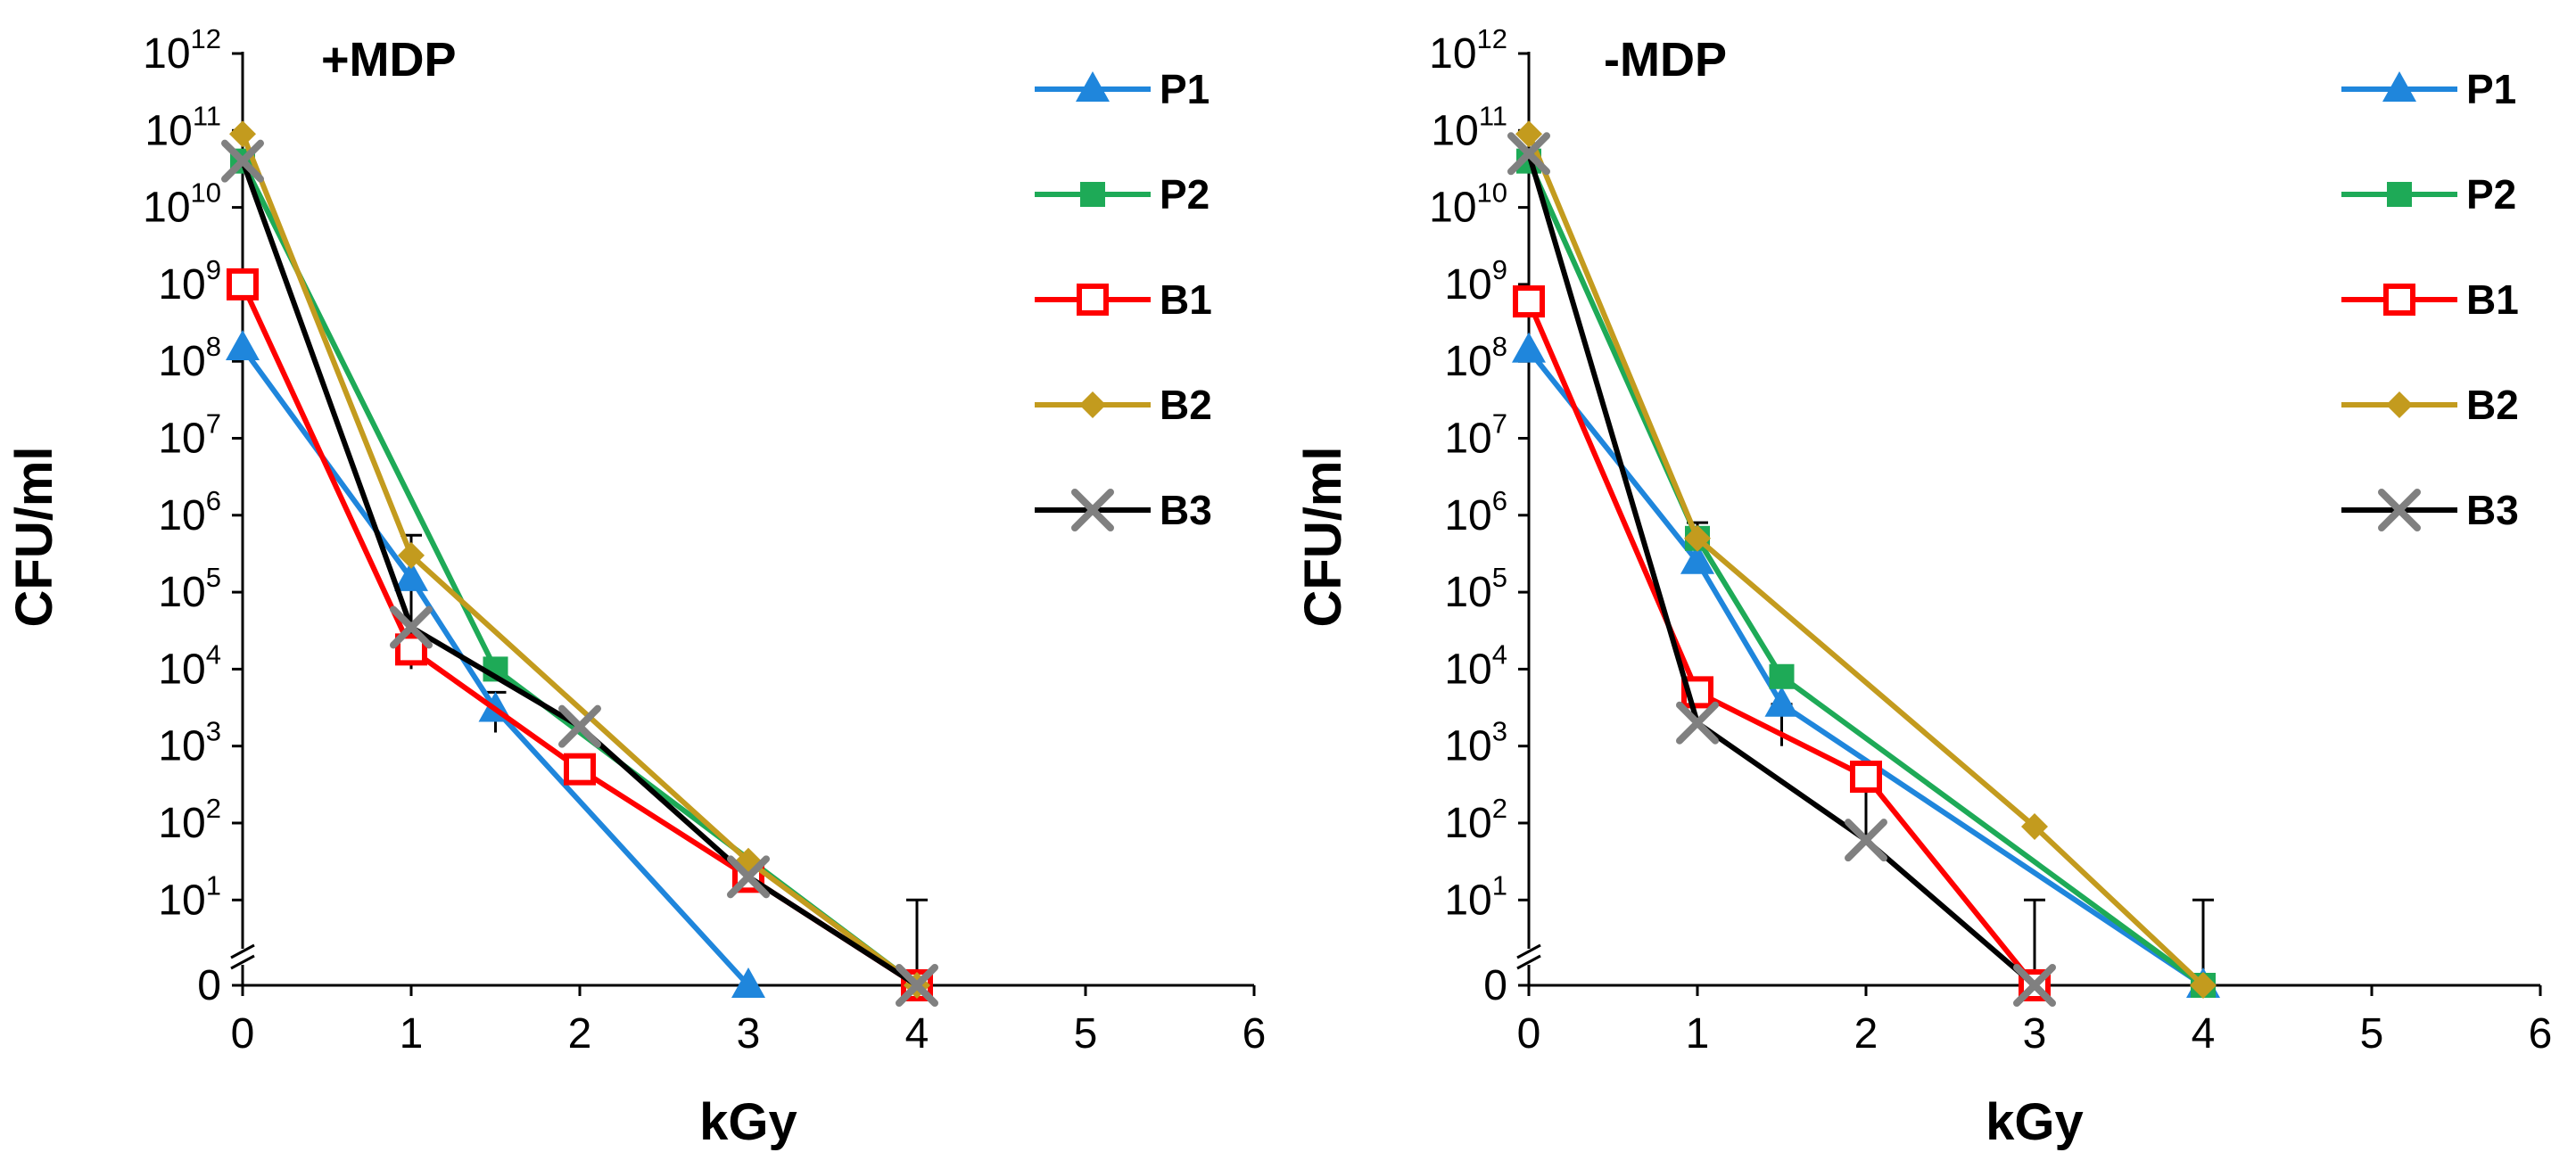  I want to click on panel-1-y-tick-base-6: 10, so click(1468, 515).